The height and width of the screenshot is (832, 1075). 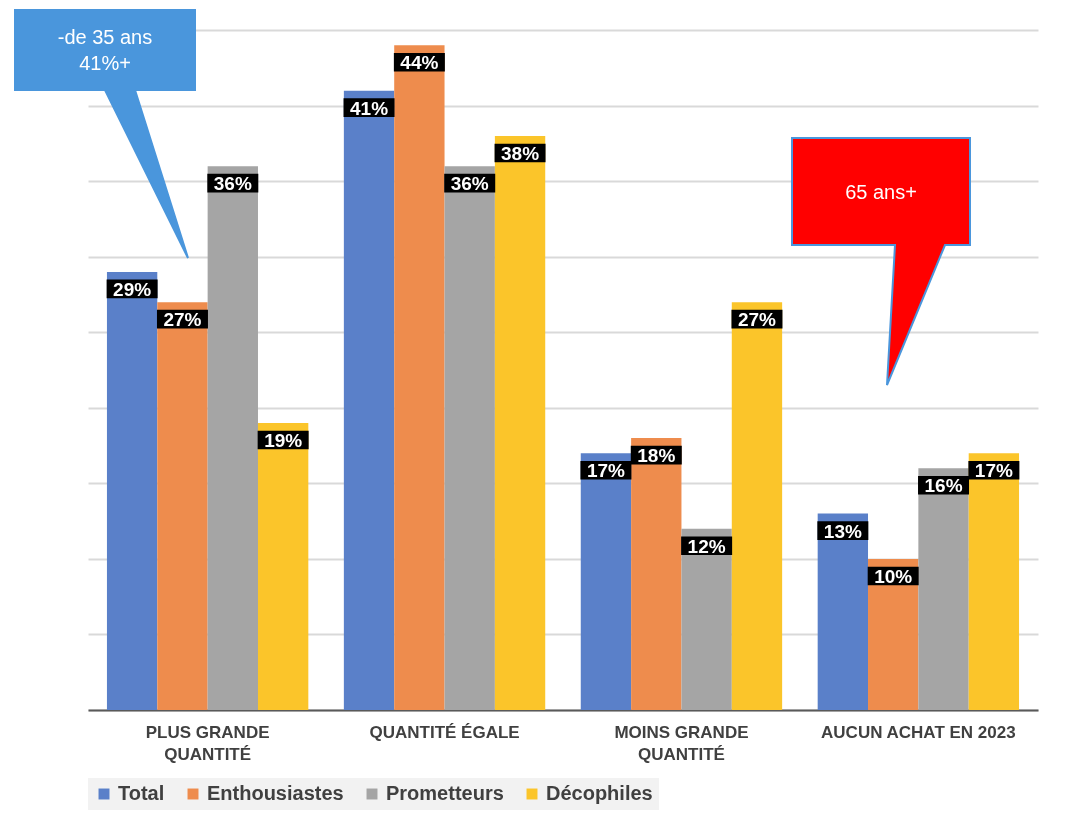 I want to click on data-label: 10%, so click(x=893, y=576).